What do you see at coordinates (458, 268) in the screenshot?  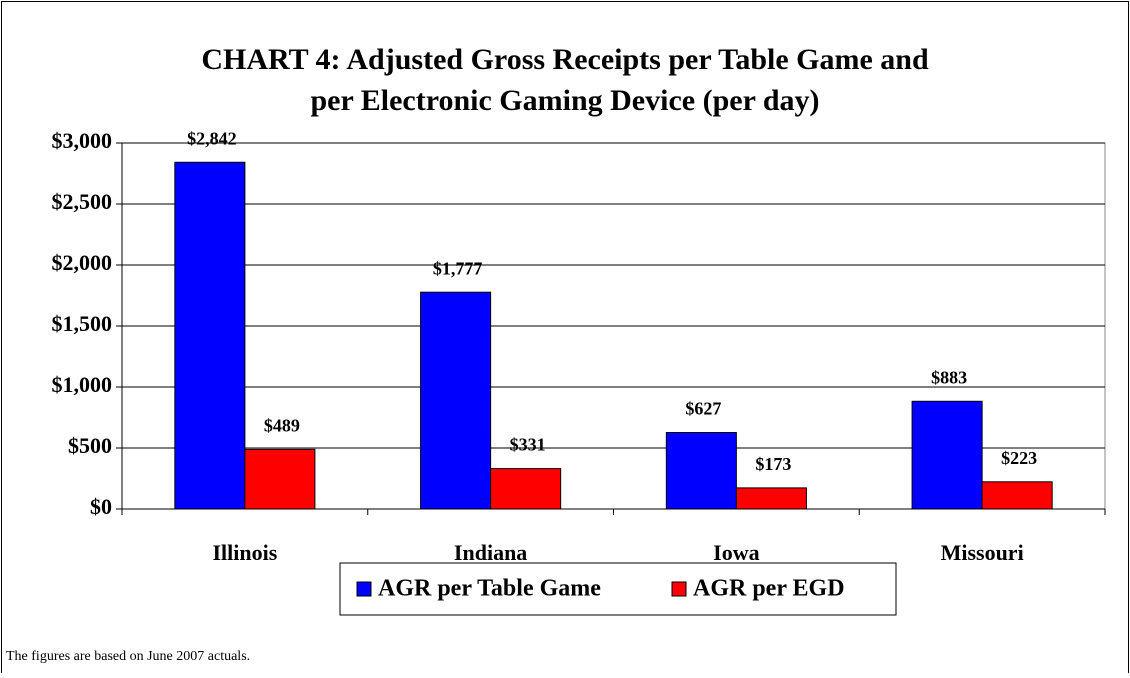 I see `data-label: $1,777` at bounding box center [458, 268].